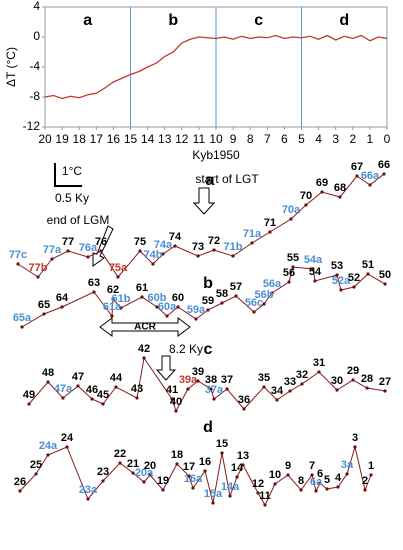 Image resolution: width=403 pixels, height=550 pixels. I want to click on peak-label: 56, so click(289, 273).